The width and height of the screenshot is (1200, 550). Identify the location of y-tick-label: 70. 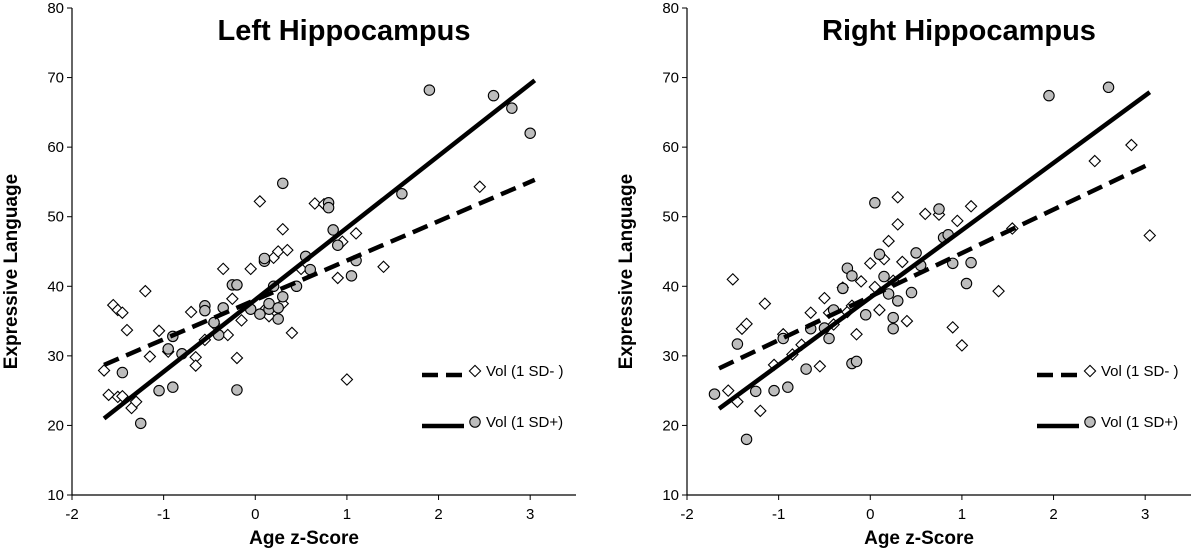
(670, 78).